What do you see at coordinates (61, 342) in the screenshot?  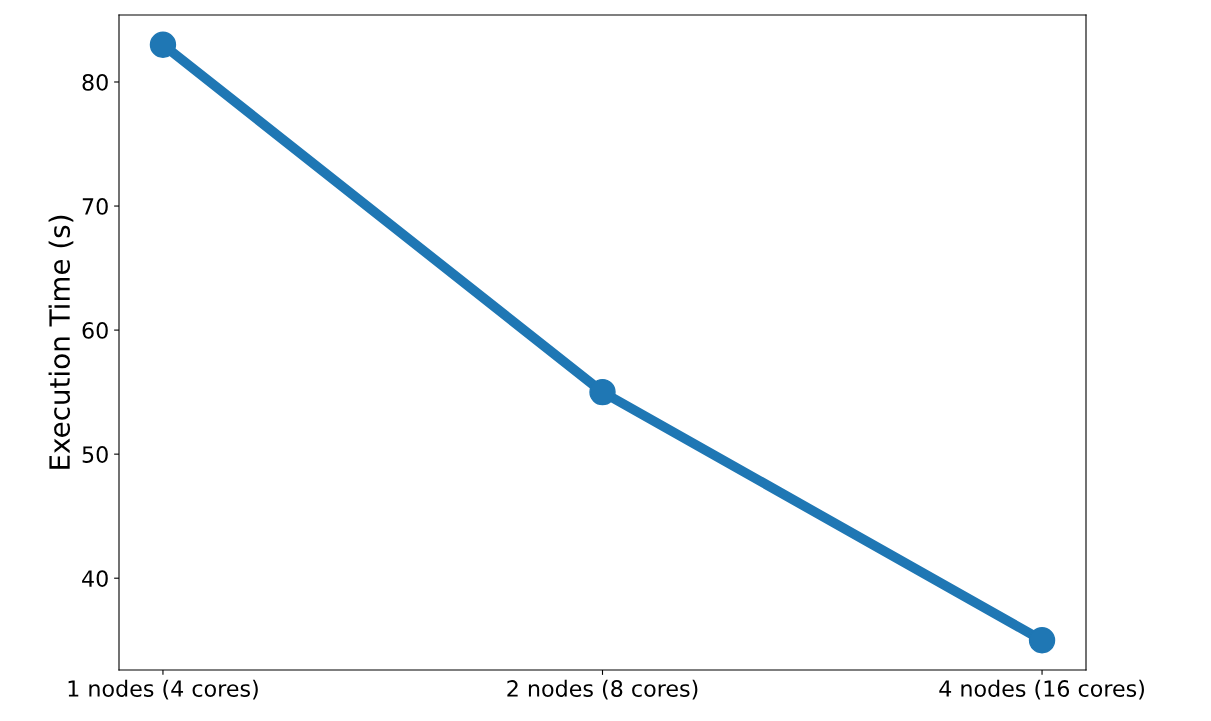 I see `y-axis-title: Execution Time (s)` at bounding box center [61, 342].